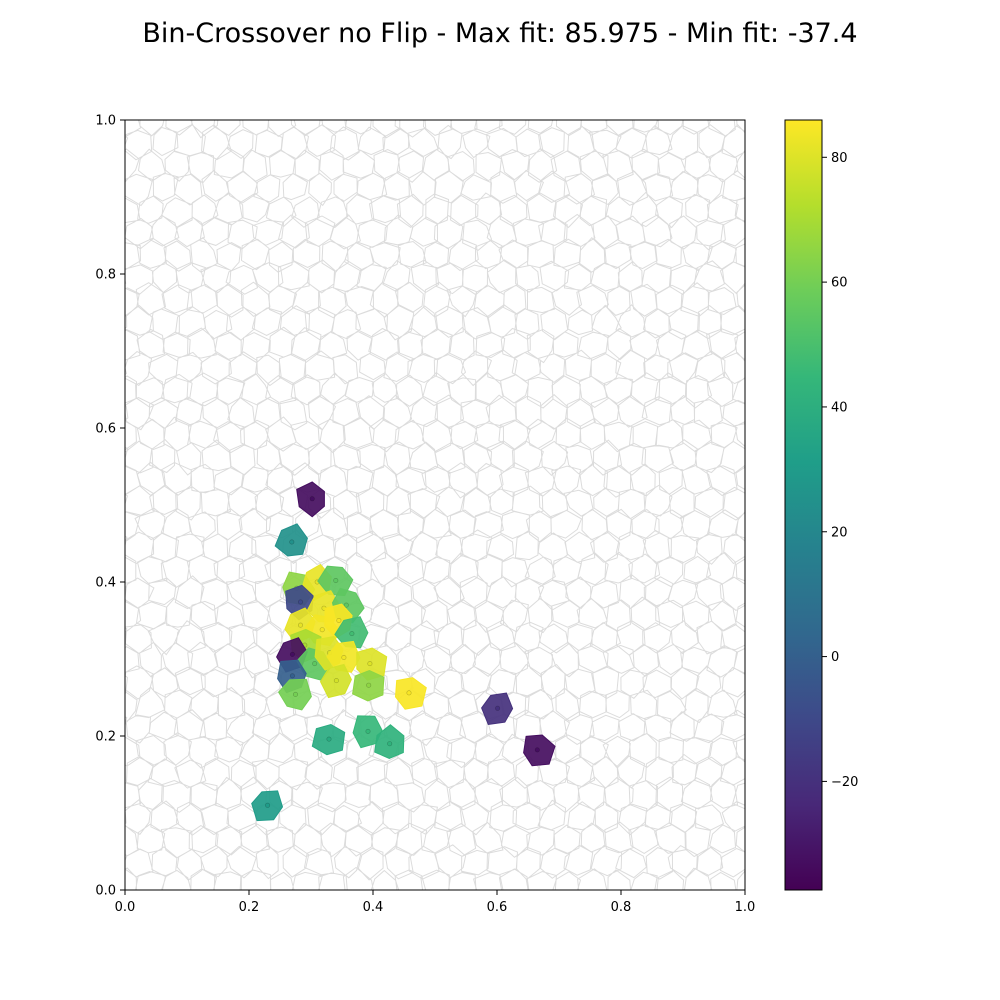  What do you see at coordinates (249, 907) in the screenshot?
I see `x-tick-label: 0.2` at bounding box center [249, 907].